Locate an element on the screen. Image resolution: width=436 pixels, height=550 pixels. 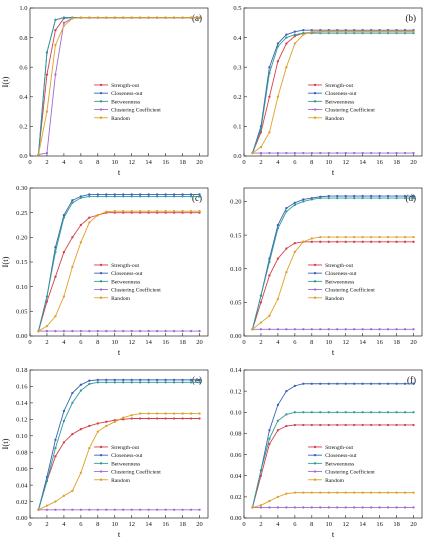
x-tick-label: 6 is located at coordinates (81, 162).